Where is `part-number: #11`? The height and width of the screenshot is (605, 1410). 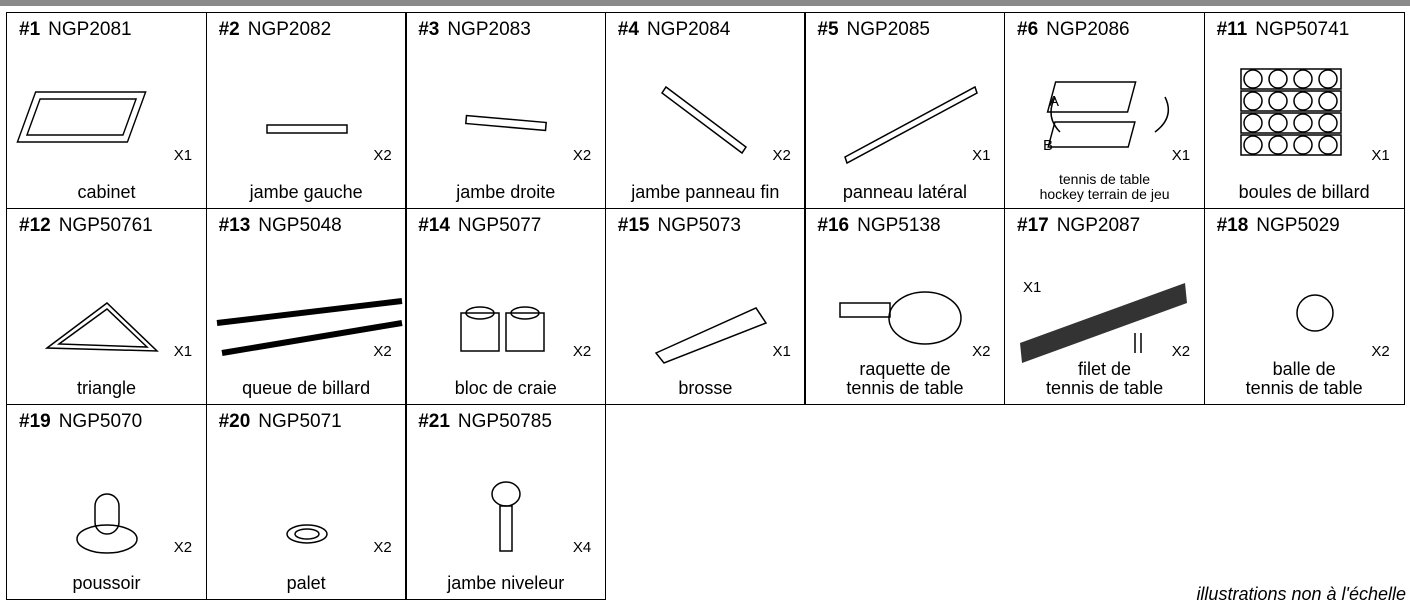 part-number: #11 is located at coordinates (1232, 29).